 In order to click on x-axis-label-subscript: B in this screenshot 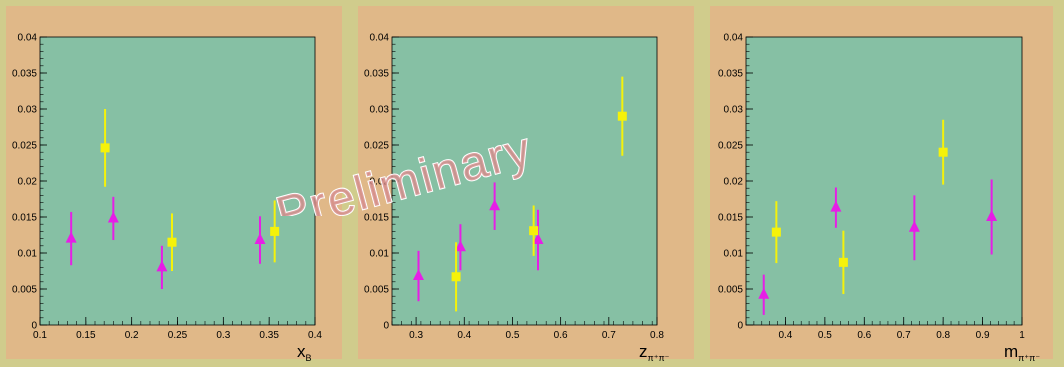, I will do `click(309, 358)`.